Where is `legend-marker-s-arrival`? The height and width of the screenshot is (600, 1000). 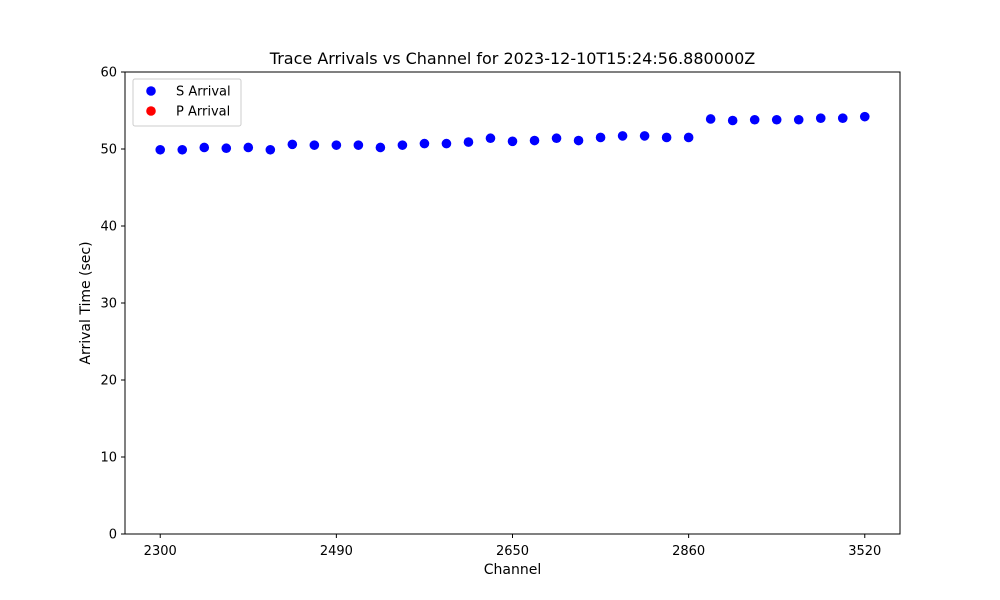 legend-marker-s-arrival is located at coordinates (151, 91).